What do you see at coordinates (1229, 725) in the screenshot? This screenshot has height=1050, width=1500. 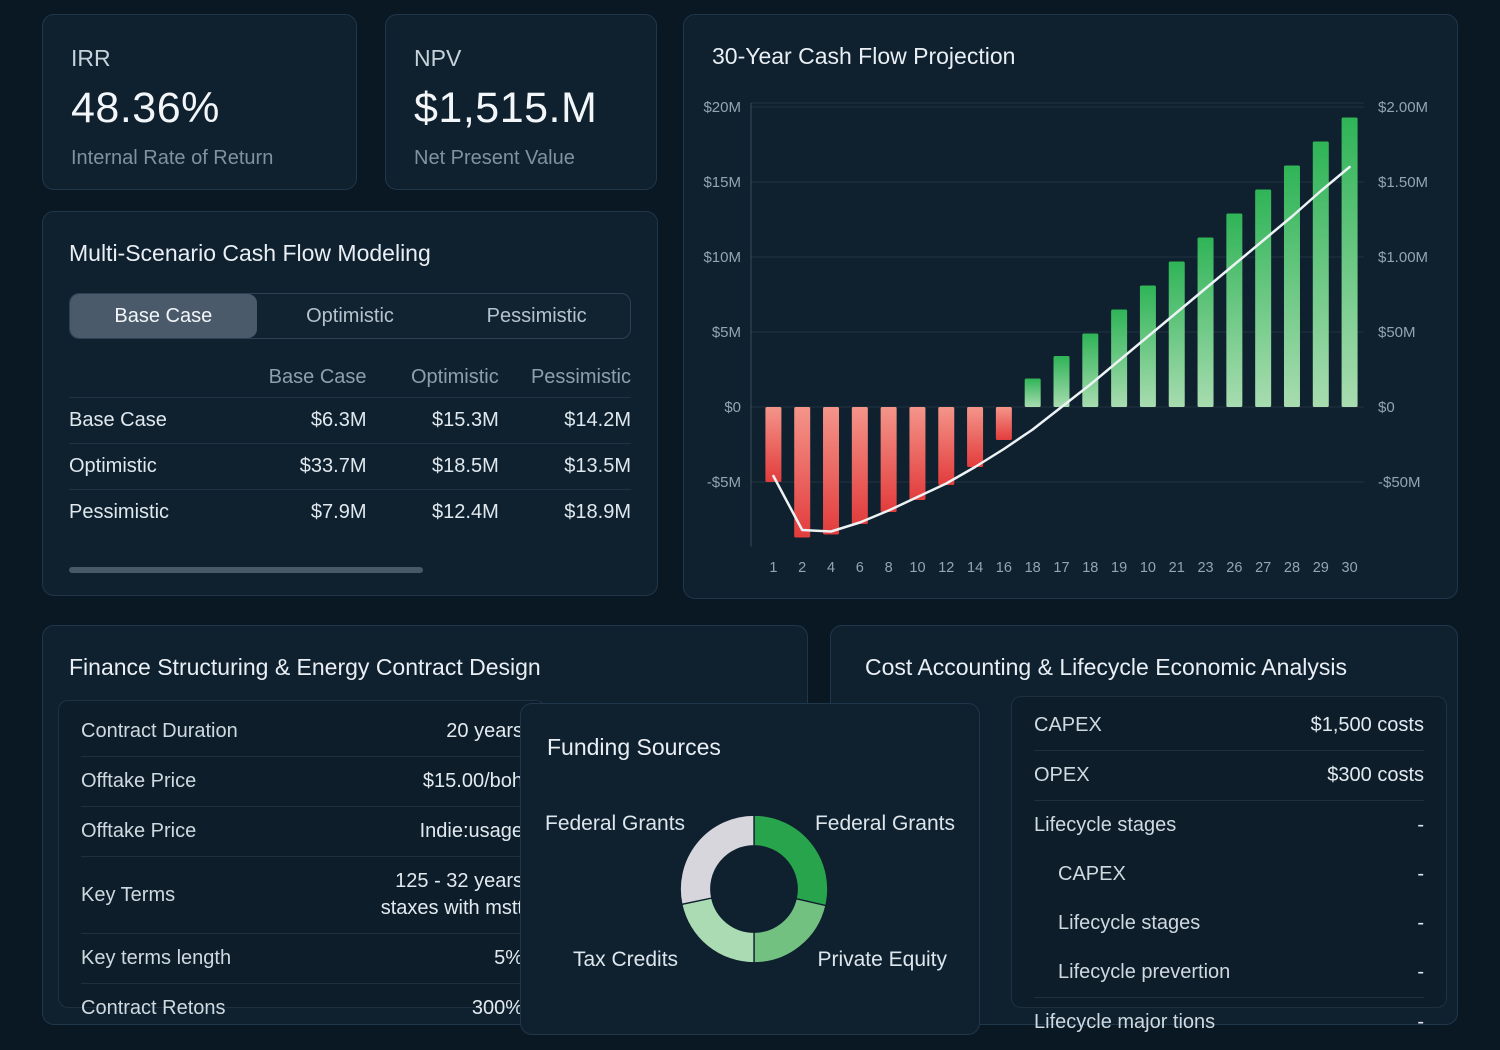 I see `list-item: CAPEX $1,500 costs` at bounding box center [1229, 725].